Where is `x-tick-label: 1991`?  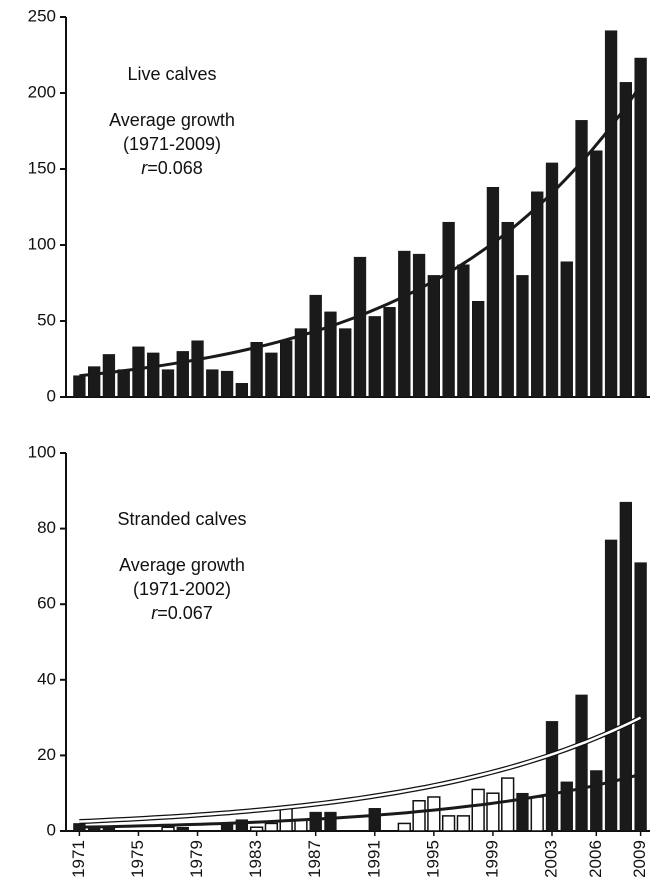 x-tick-label: 1991 is located at coordinates (373, 859).